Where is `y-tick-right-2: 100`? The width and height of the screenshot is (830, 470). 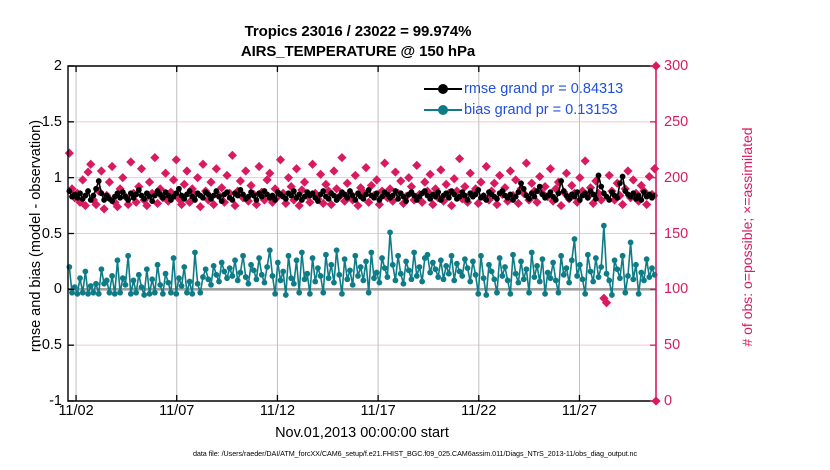 y-tick-right-2: 100 is located at coordinates (676, 289).